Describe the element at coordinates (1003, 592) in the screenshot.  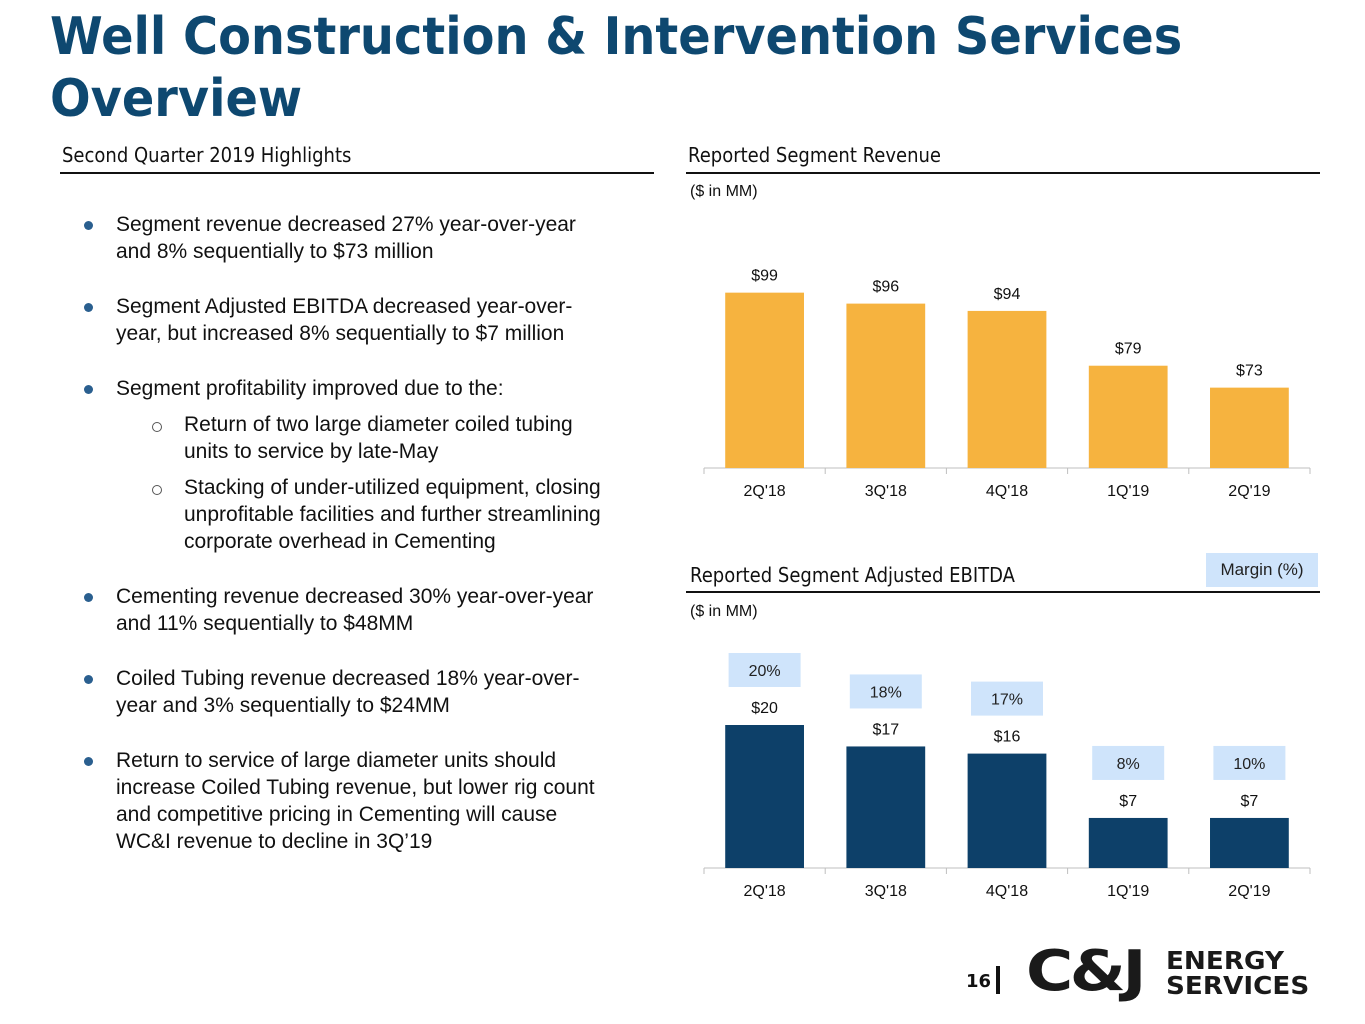
I see `ebitda-chart-rule` at that location.